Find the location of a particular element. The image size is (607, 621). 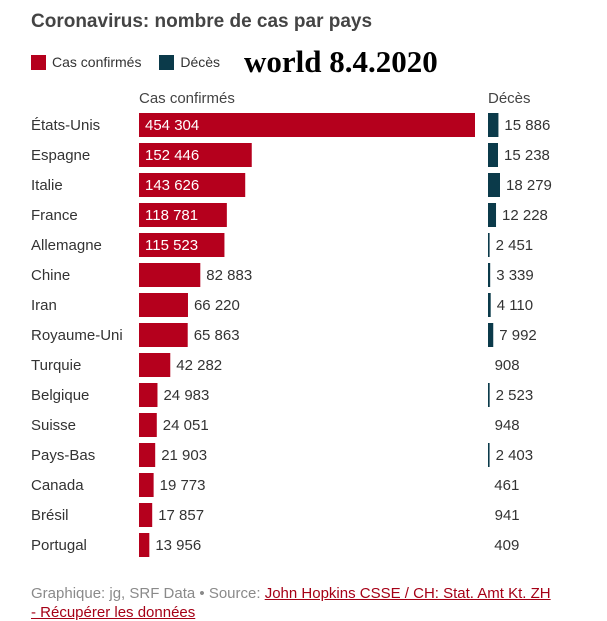

footer-prefix: Graphique: jg, SRF Data • Source: is located at coordinates (148, 593).